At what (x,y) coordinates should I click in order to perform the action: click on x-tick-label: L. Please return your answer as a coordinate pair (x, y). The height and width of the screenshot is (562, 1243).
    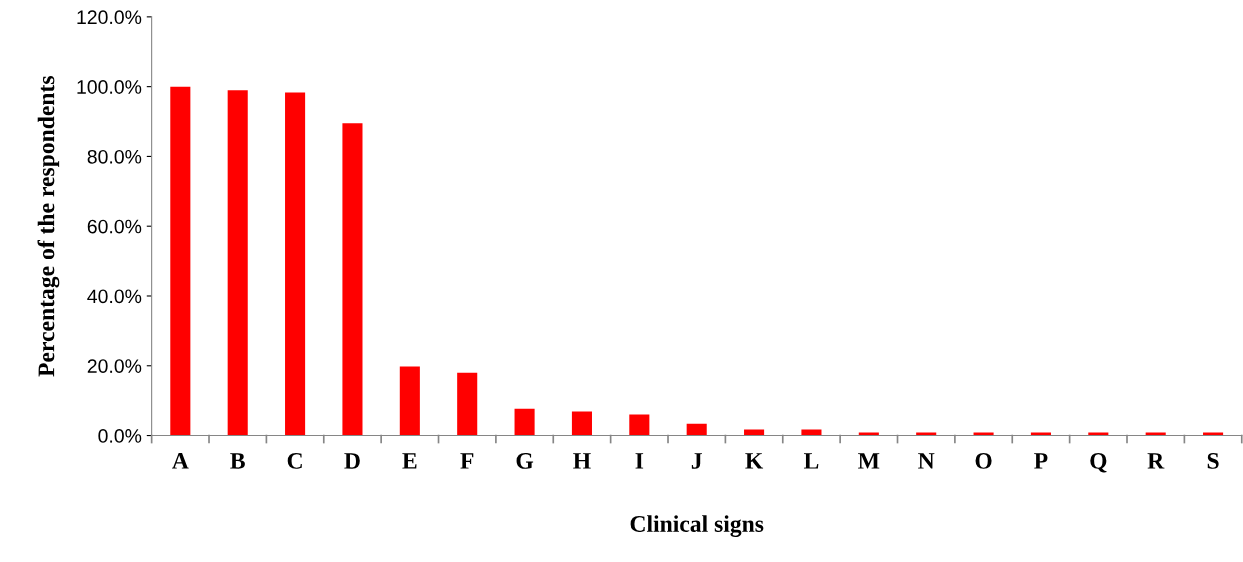
    Looking at the image, I should click on (811, 461).